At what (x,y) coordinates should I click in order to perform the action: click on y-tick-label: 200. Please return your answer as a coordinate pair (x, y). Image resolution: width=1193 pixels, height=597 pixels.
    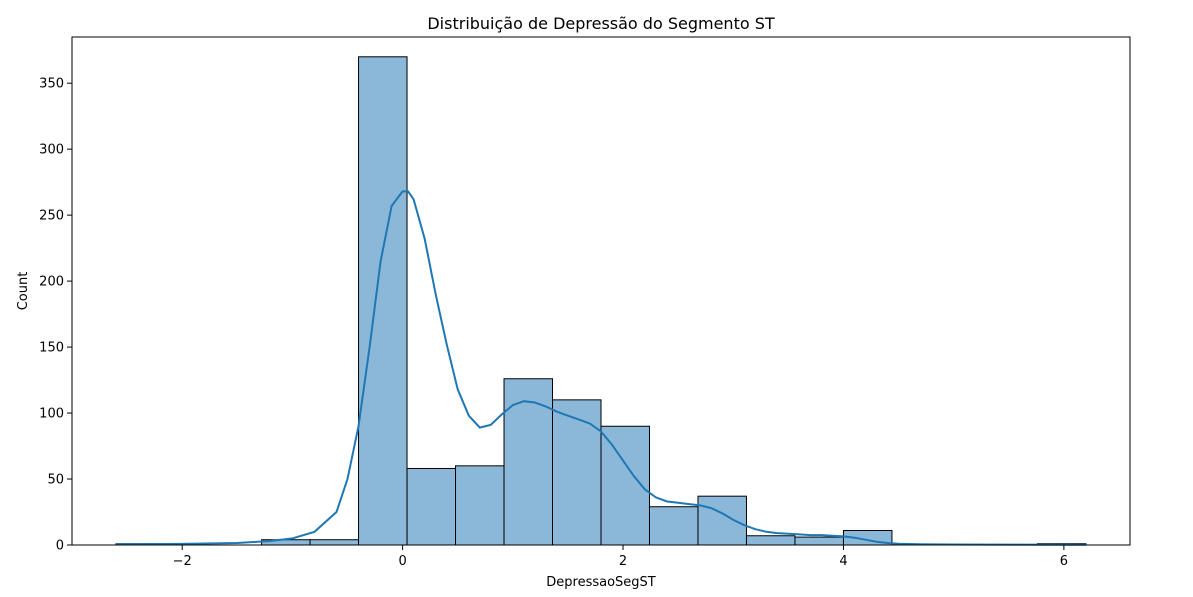
    Looking at the image, I should click on (51, 282).